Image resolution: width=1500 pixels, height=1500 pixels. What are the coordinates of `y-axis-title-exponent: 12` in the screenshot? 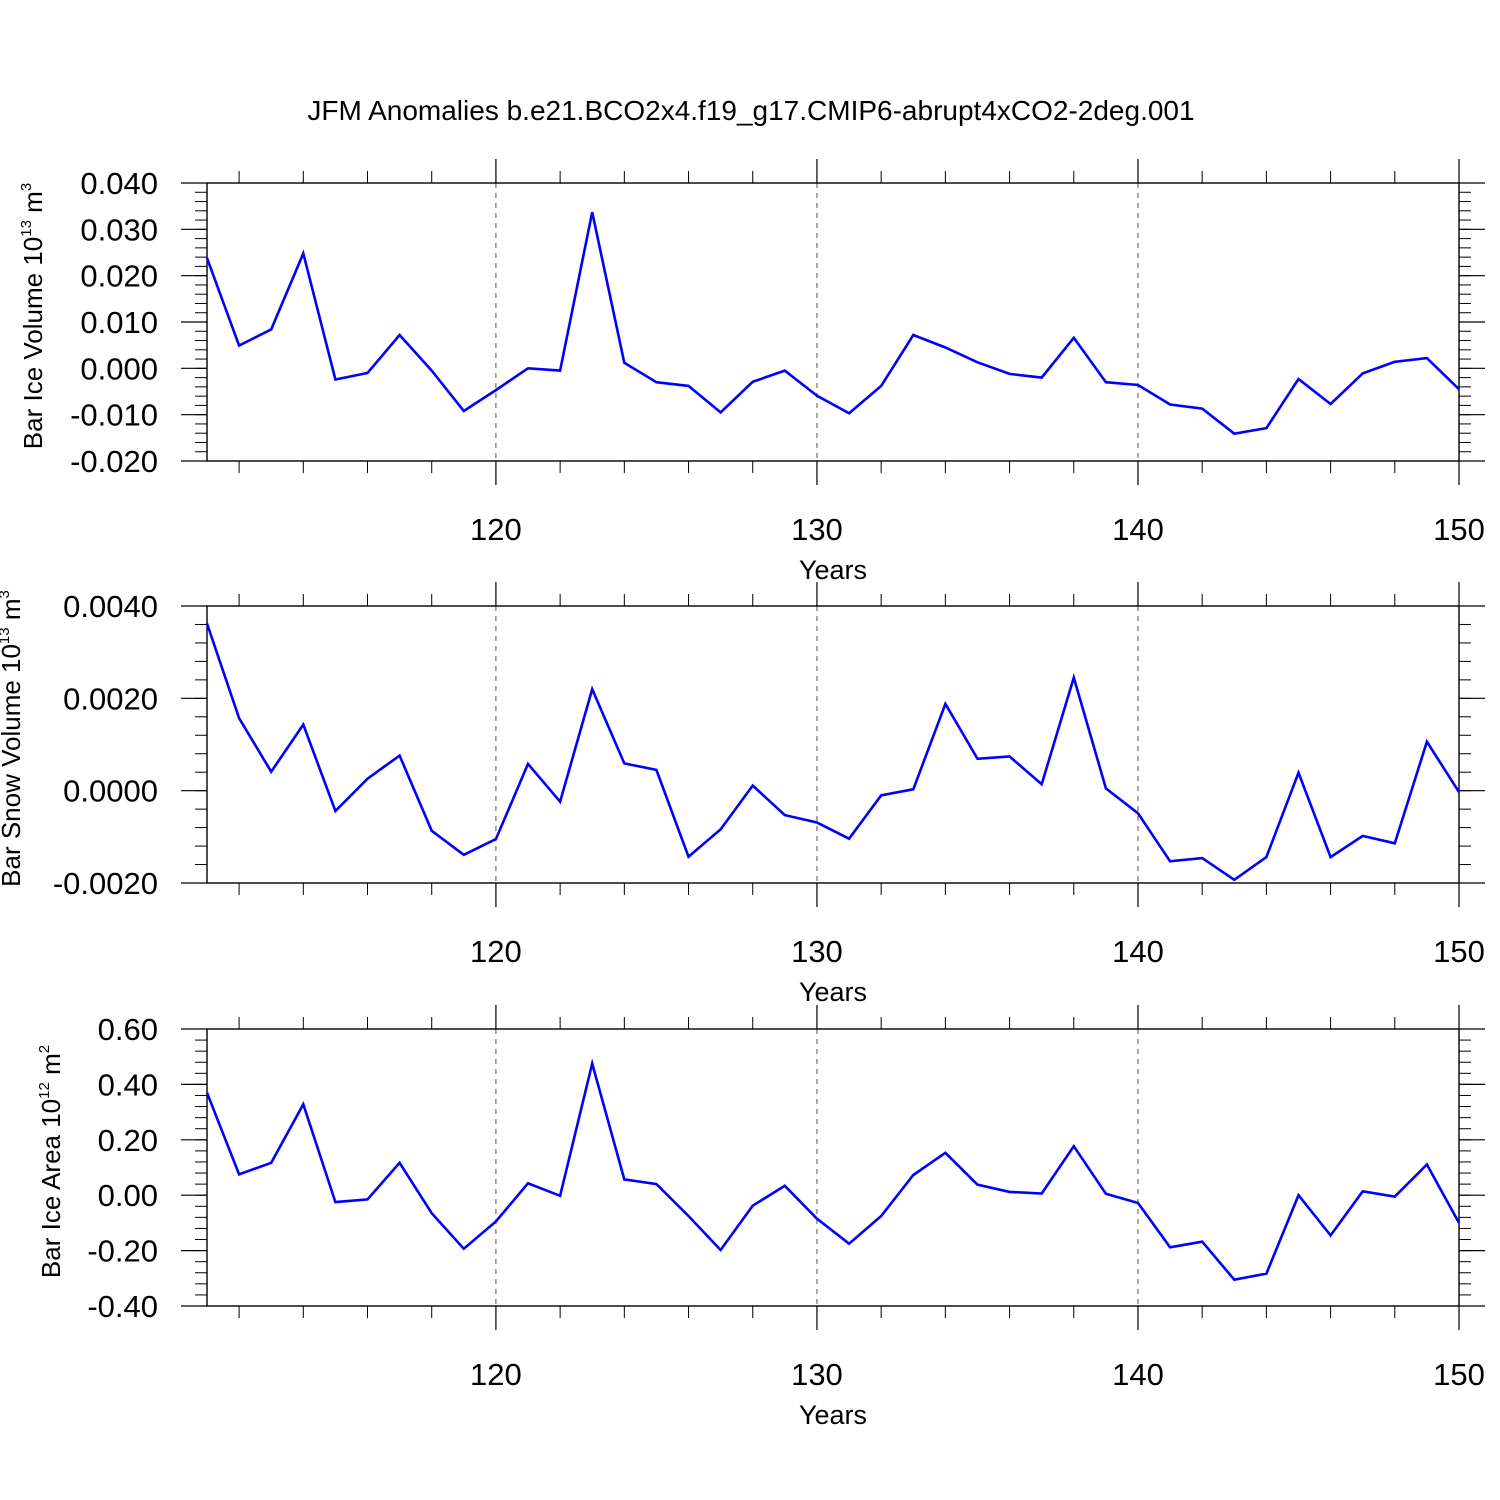 It's located at (44, 1090).